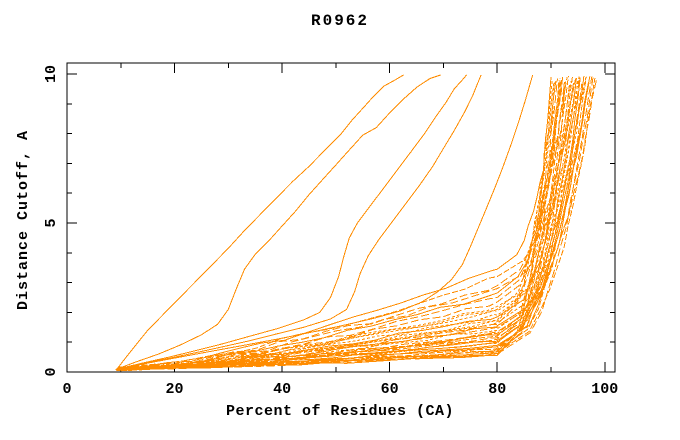  What do you see at coordinates (51, 371) in the screenshot?
I see `y-tick-label: 0` at bounding box center [51, 371].